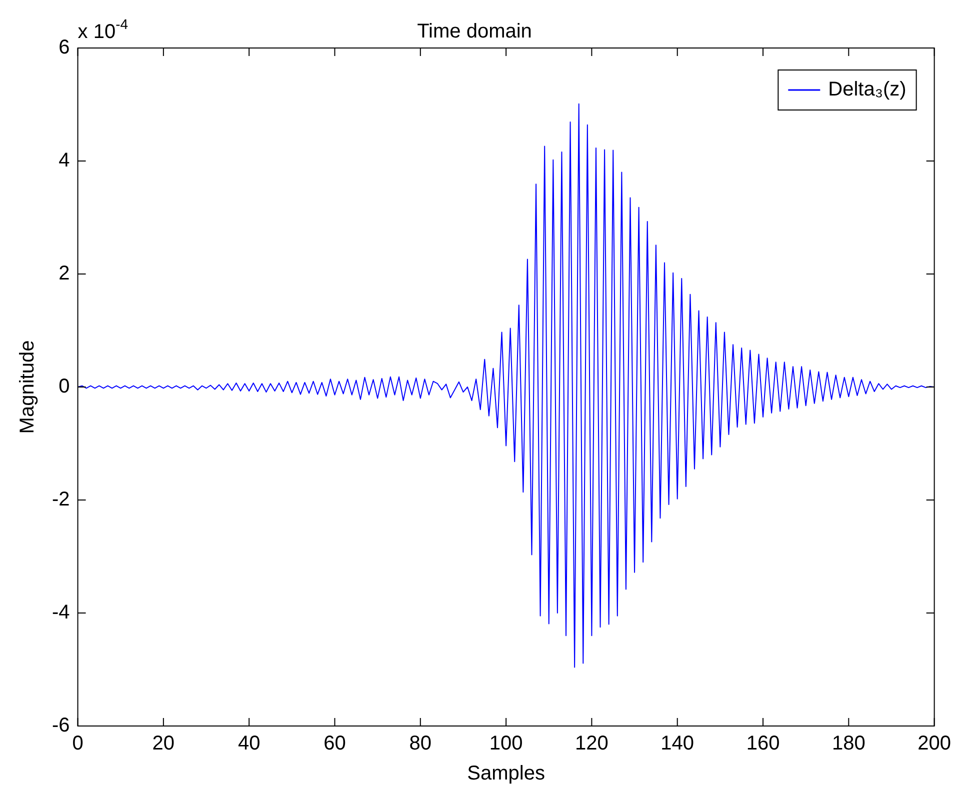 This screenshot has width=965, height=798. What do you see at coordinates (249, 743) in the screenshot?
I see `x-tick-label: 40` at bounding box center [249, 743].